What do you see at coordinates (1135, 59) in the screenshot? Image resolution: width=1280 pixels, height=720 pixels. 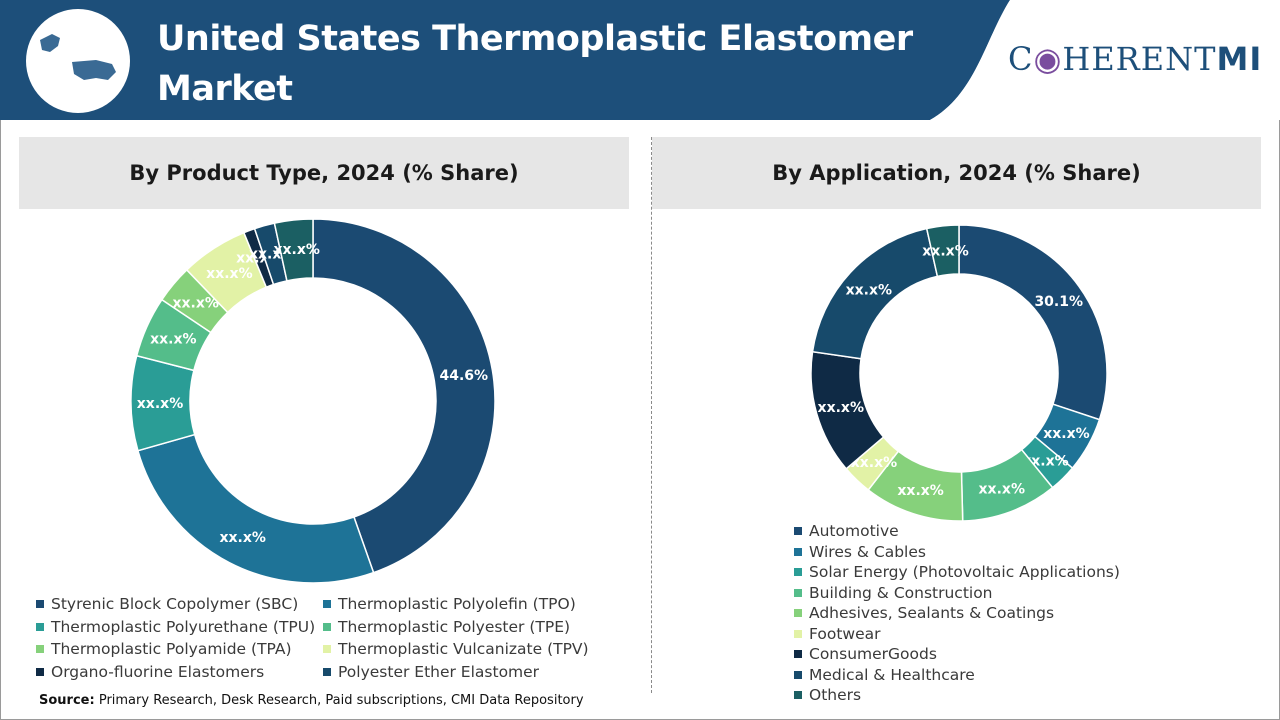 I see `company-logo: C◉HERENTMI` at bounding box center [1135, 59].